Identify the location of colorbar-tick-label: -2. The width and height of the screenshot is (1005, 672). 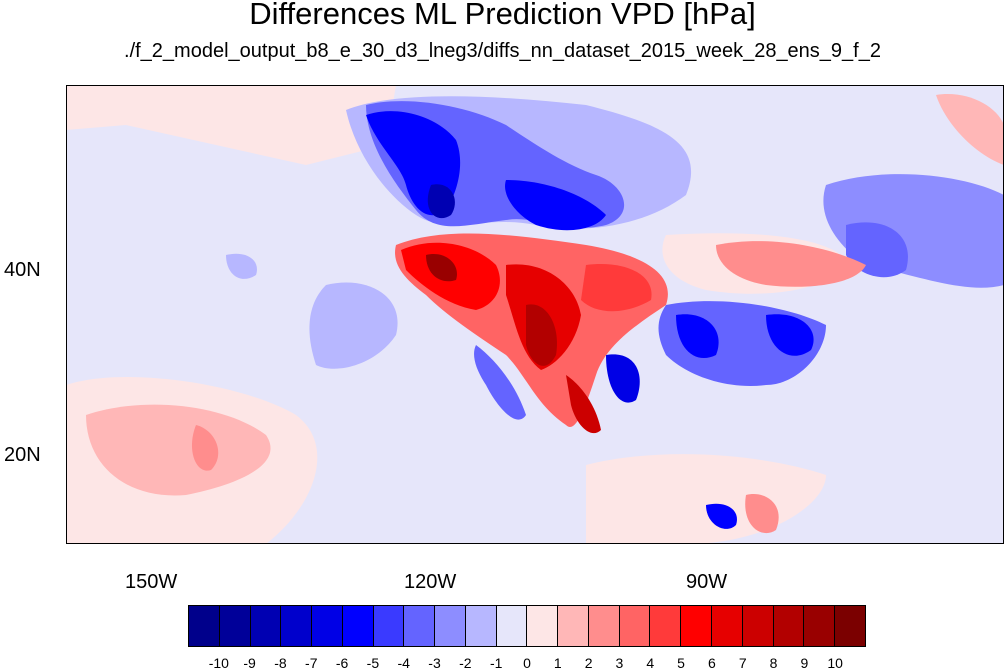
(465, 663).